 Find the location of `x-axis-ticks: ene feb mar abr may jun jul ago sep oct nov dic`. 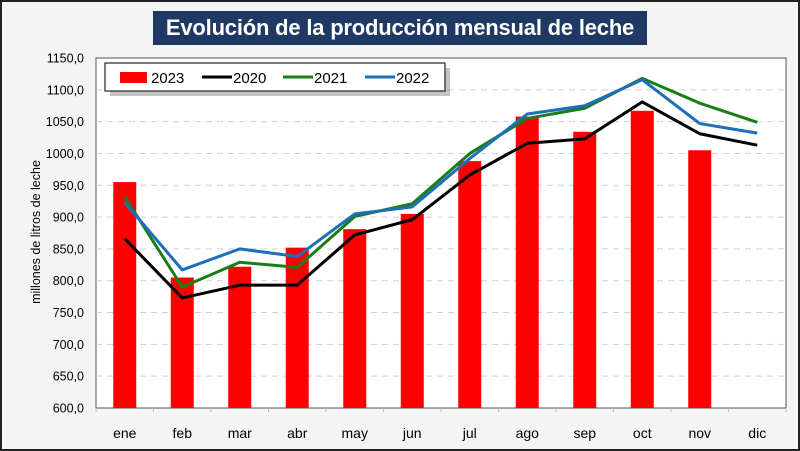

x-axis-ticks: ene feb mar abr may jun jul ago sep oct nov dic is located at coordinates (441, 424).